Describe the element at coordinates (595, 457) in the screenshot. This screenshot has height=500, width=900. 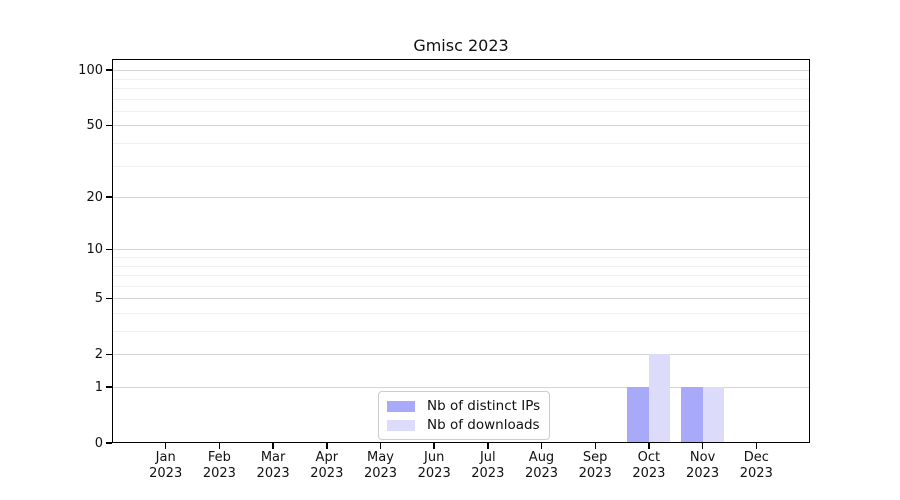
I see `x-tick-month: Sep` at that location.